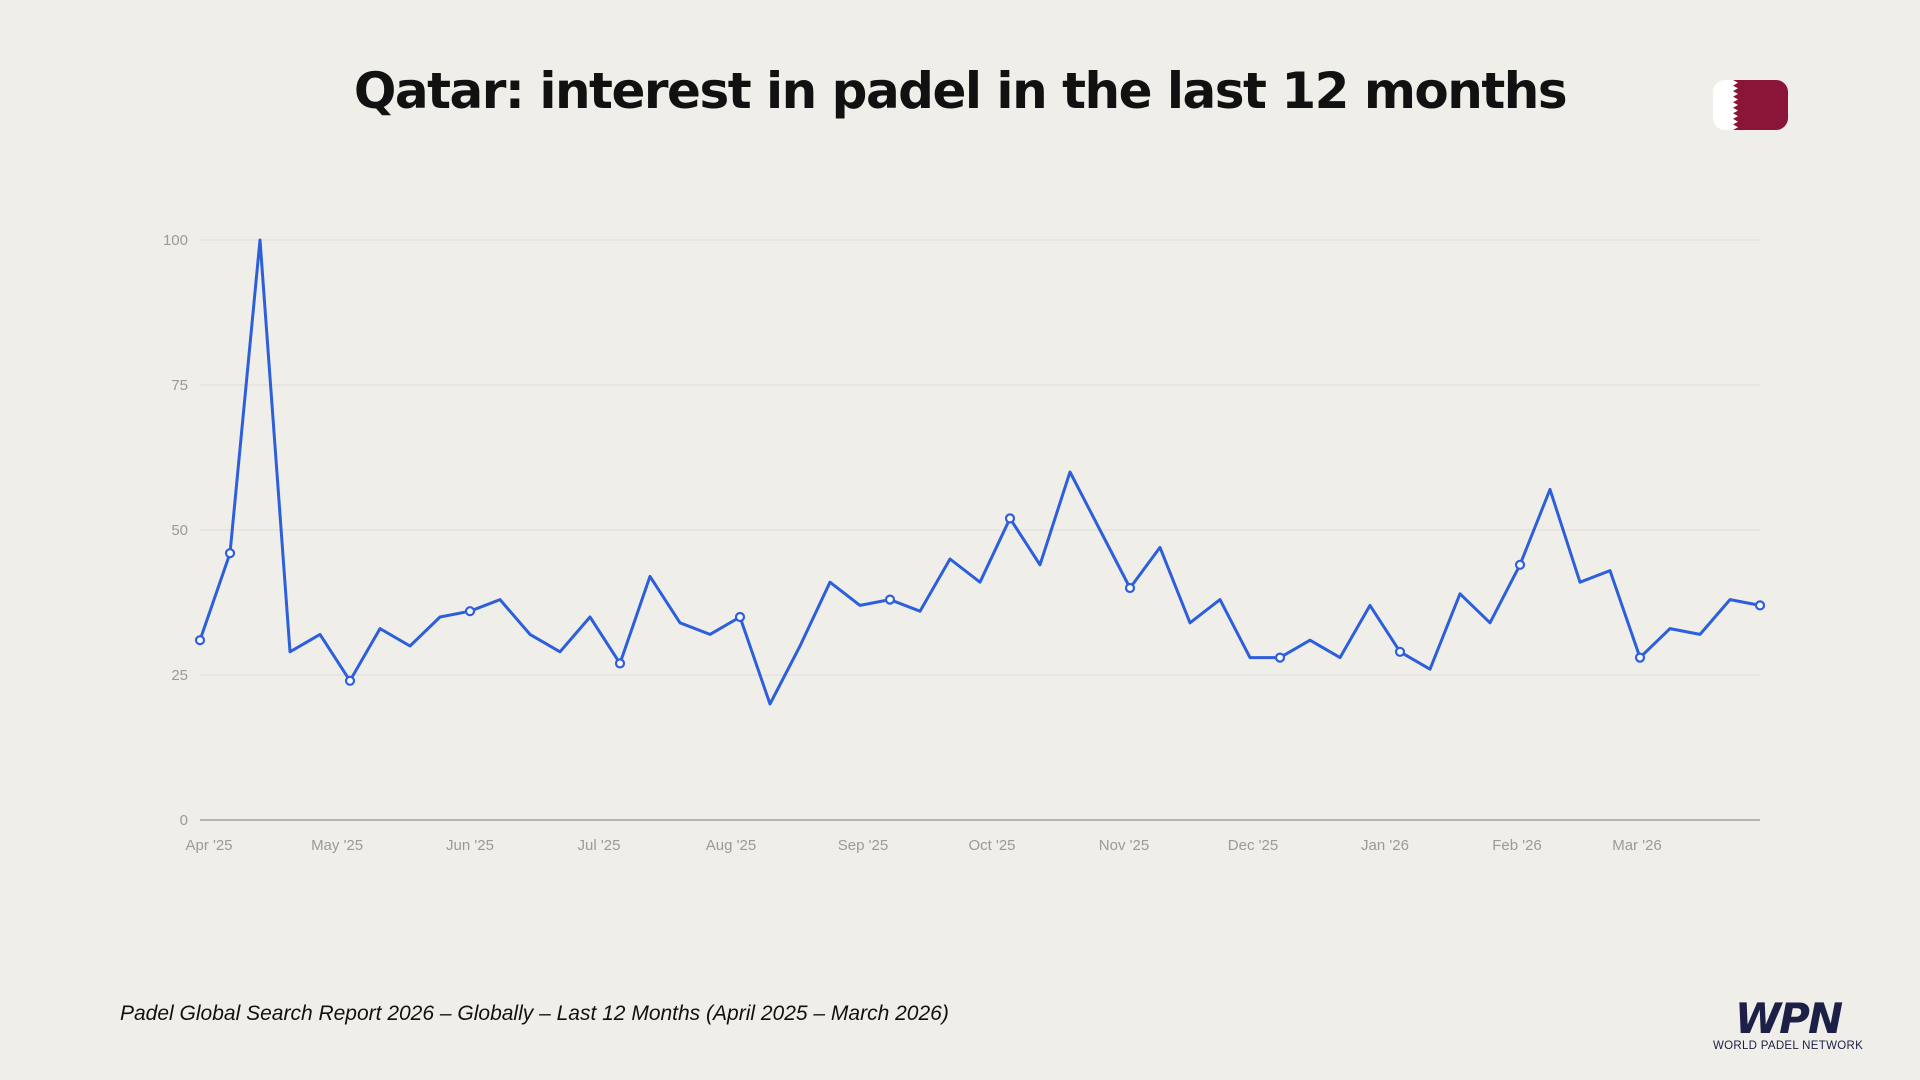 The height and width of the screenshot is (1080, 1920). Describe the element at coordinates (1253, 845) in the screenshot. I see `x-tick-label: Dec '25` at that location.